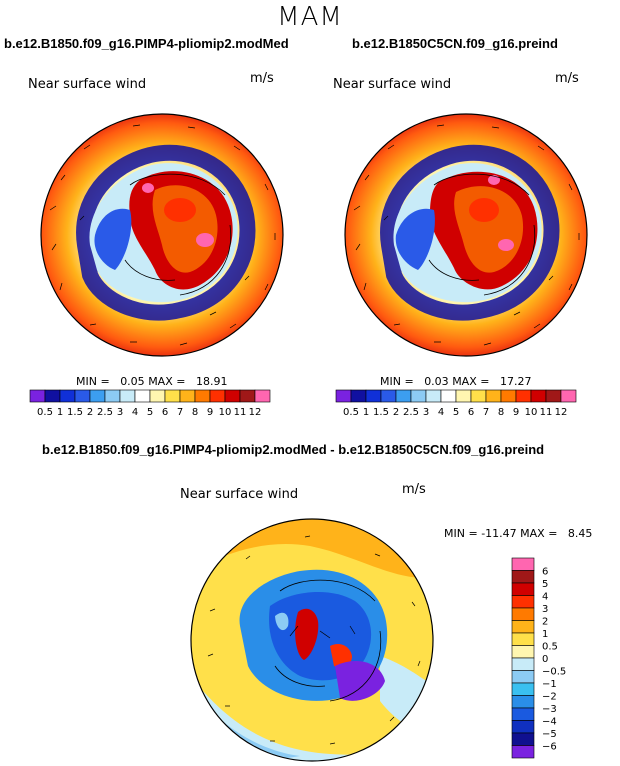  What do you see at coordinates (162, 235) in the screenshot?
I see `panel-1-polar-map` at bounding box center [162, 235].